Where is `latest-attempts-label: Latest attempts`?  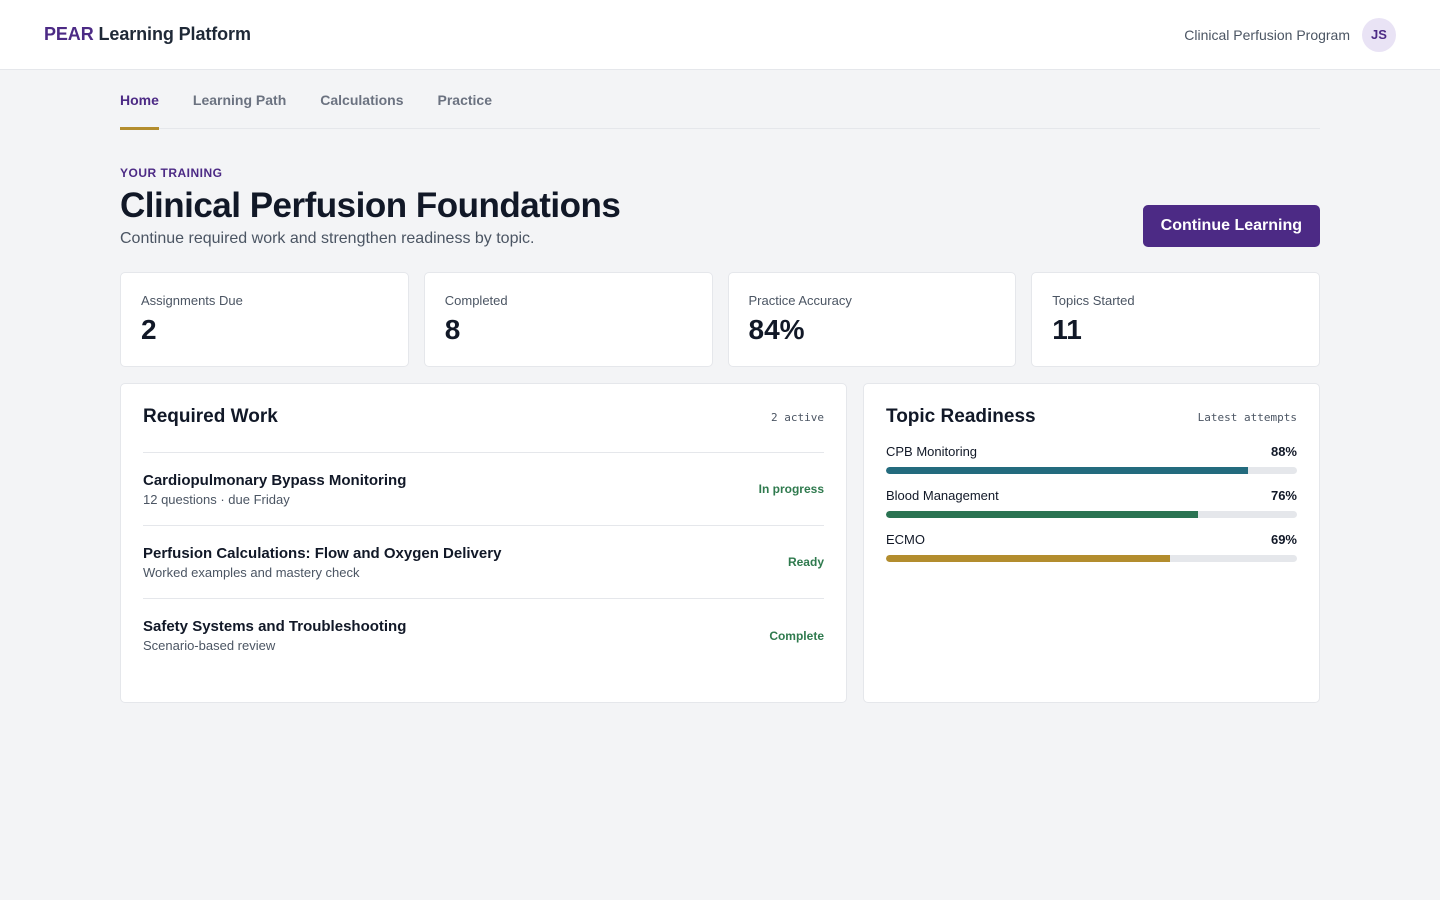 latest-attempts-label: Latest attempts is located at coordinates (1247, 417).